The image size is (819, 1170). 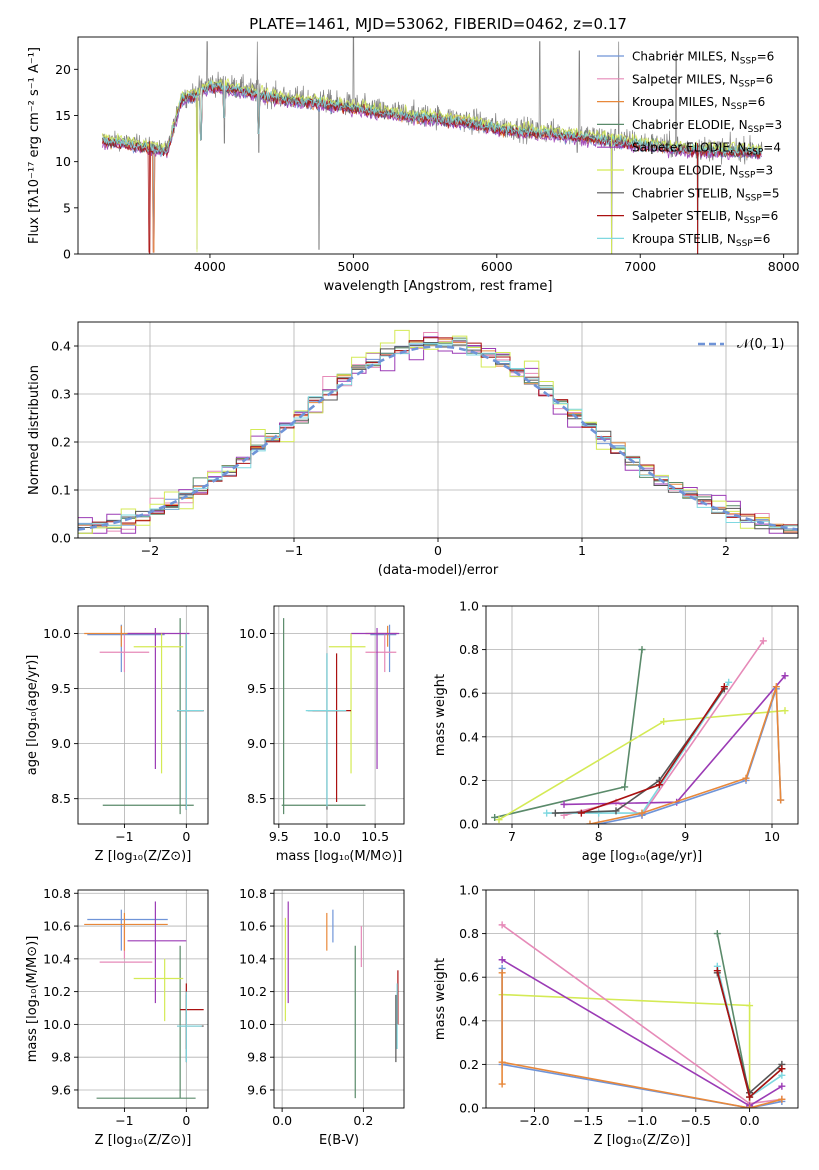 I want to click on grid-mass_vs_Z, so click(x=143, y=999).